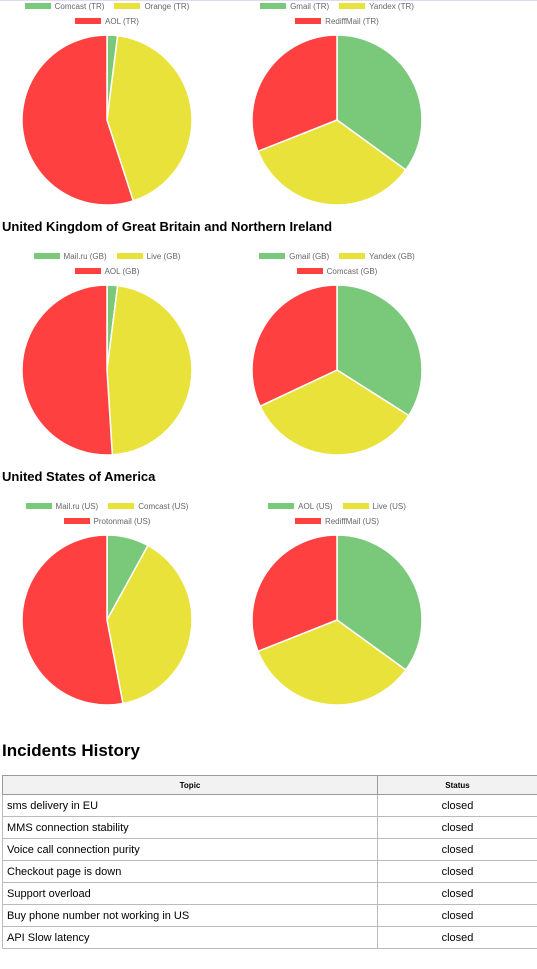 Image resolution: width=537 pixels, height=969 pixels. Describe the element at coordinates (79, 6) in the screenshot. I see `legend-label: Comcast (TR)` at that location.